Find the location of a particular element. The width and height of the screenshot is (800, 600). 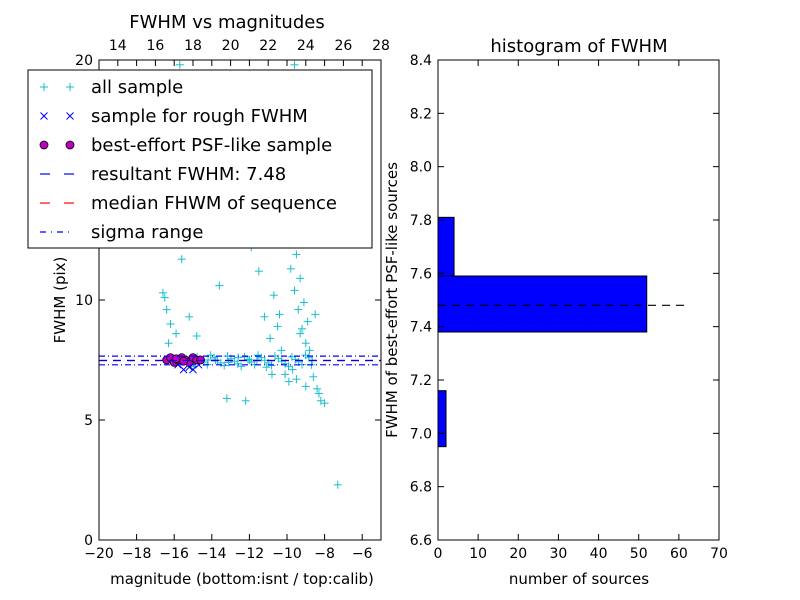

right-y-tick-label: 8.0 is located at coordinates (421, 168).